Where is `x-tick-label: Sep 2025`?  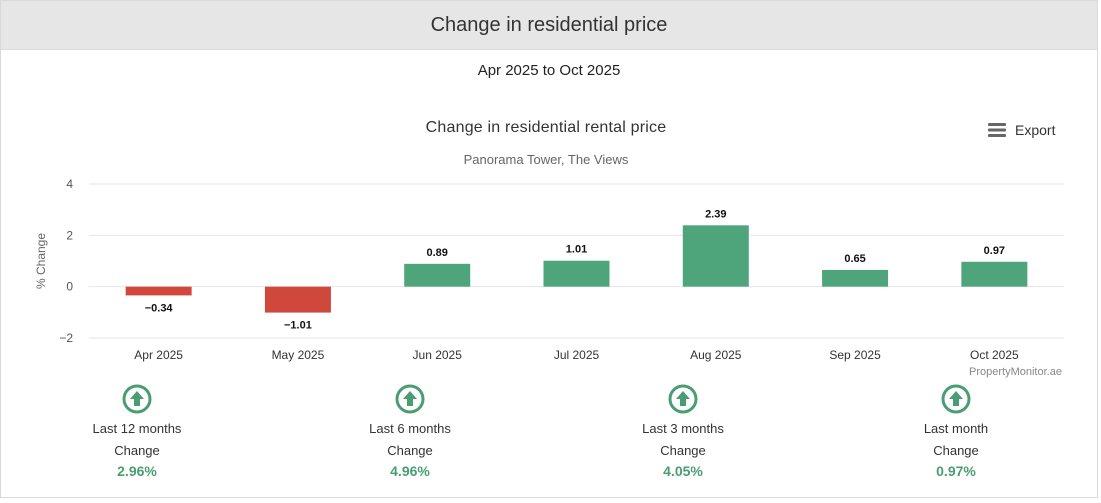 x-tick-label: Sep 2025 is located at coordinates (855, 355).